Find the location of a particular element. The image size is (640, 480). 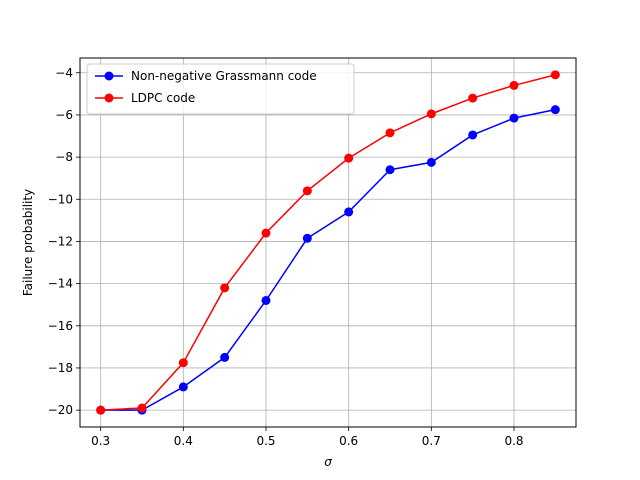

x-tick-label: 0.5 is located at coordinates (265, 441).